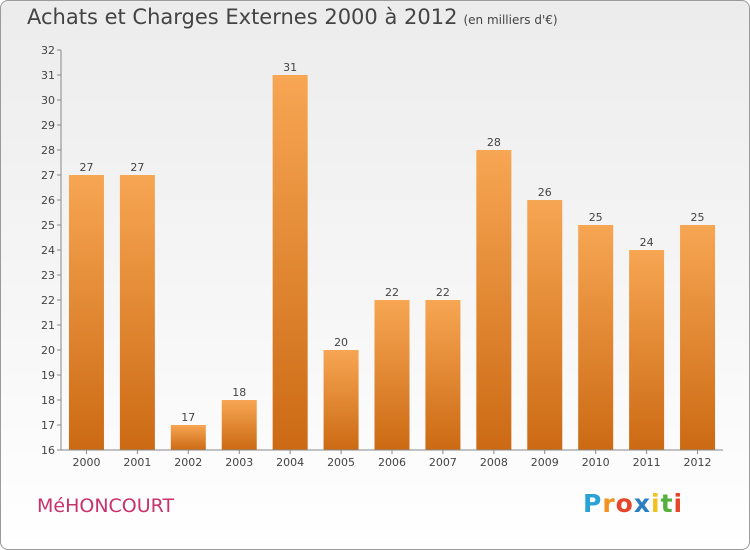 The width and height of the screenshot is (750, 550). What do you see at coordinates (239, 462) in the screenshot?
I see `x-tick-label: 2003` at bounding box center [239, 462].